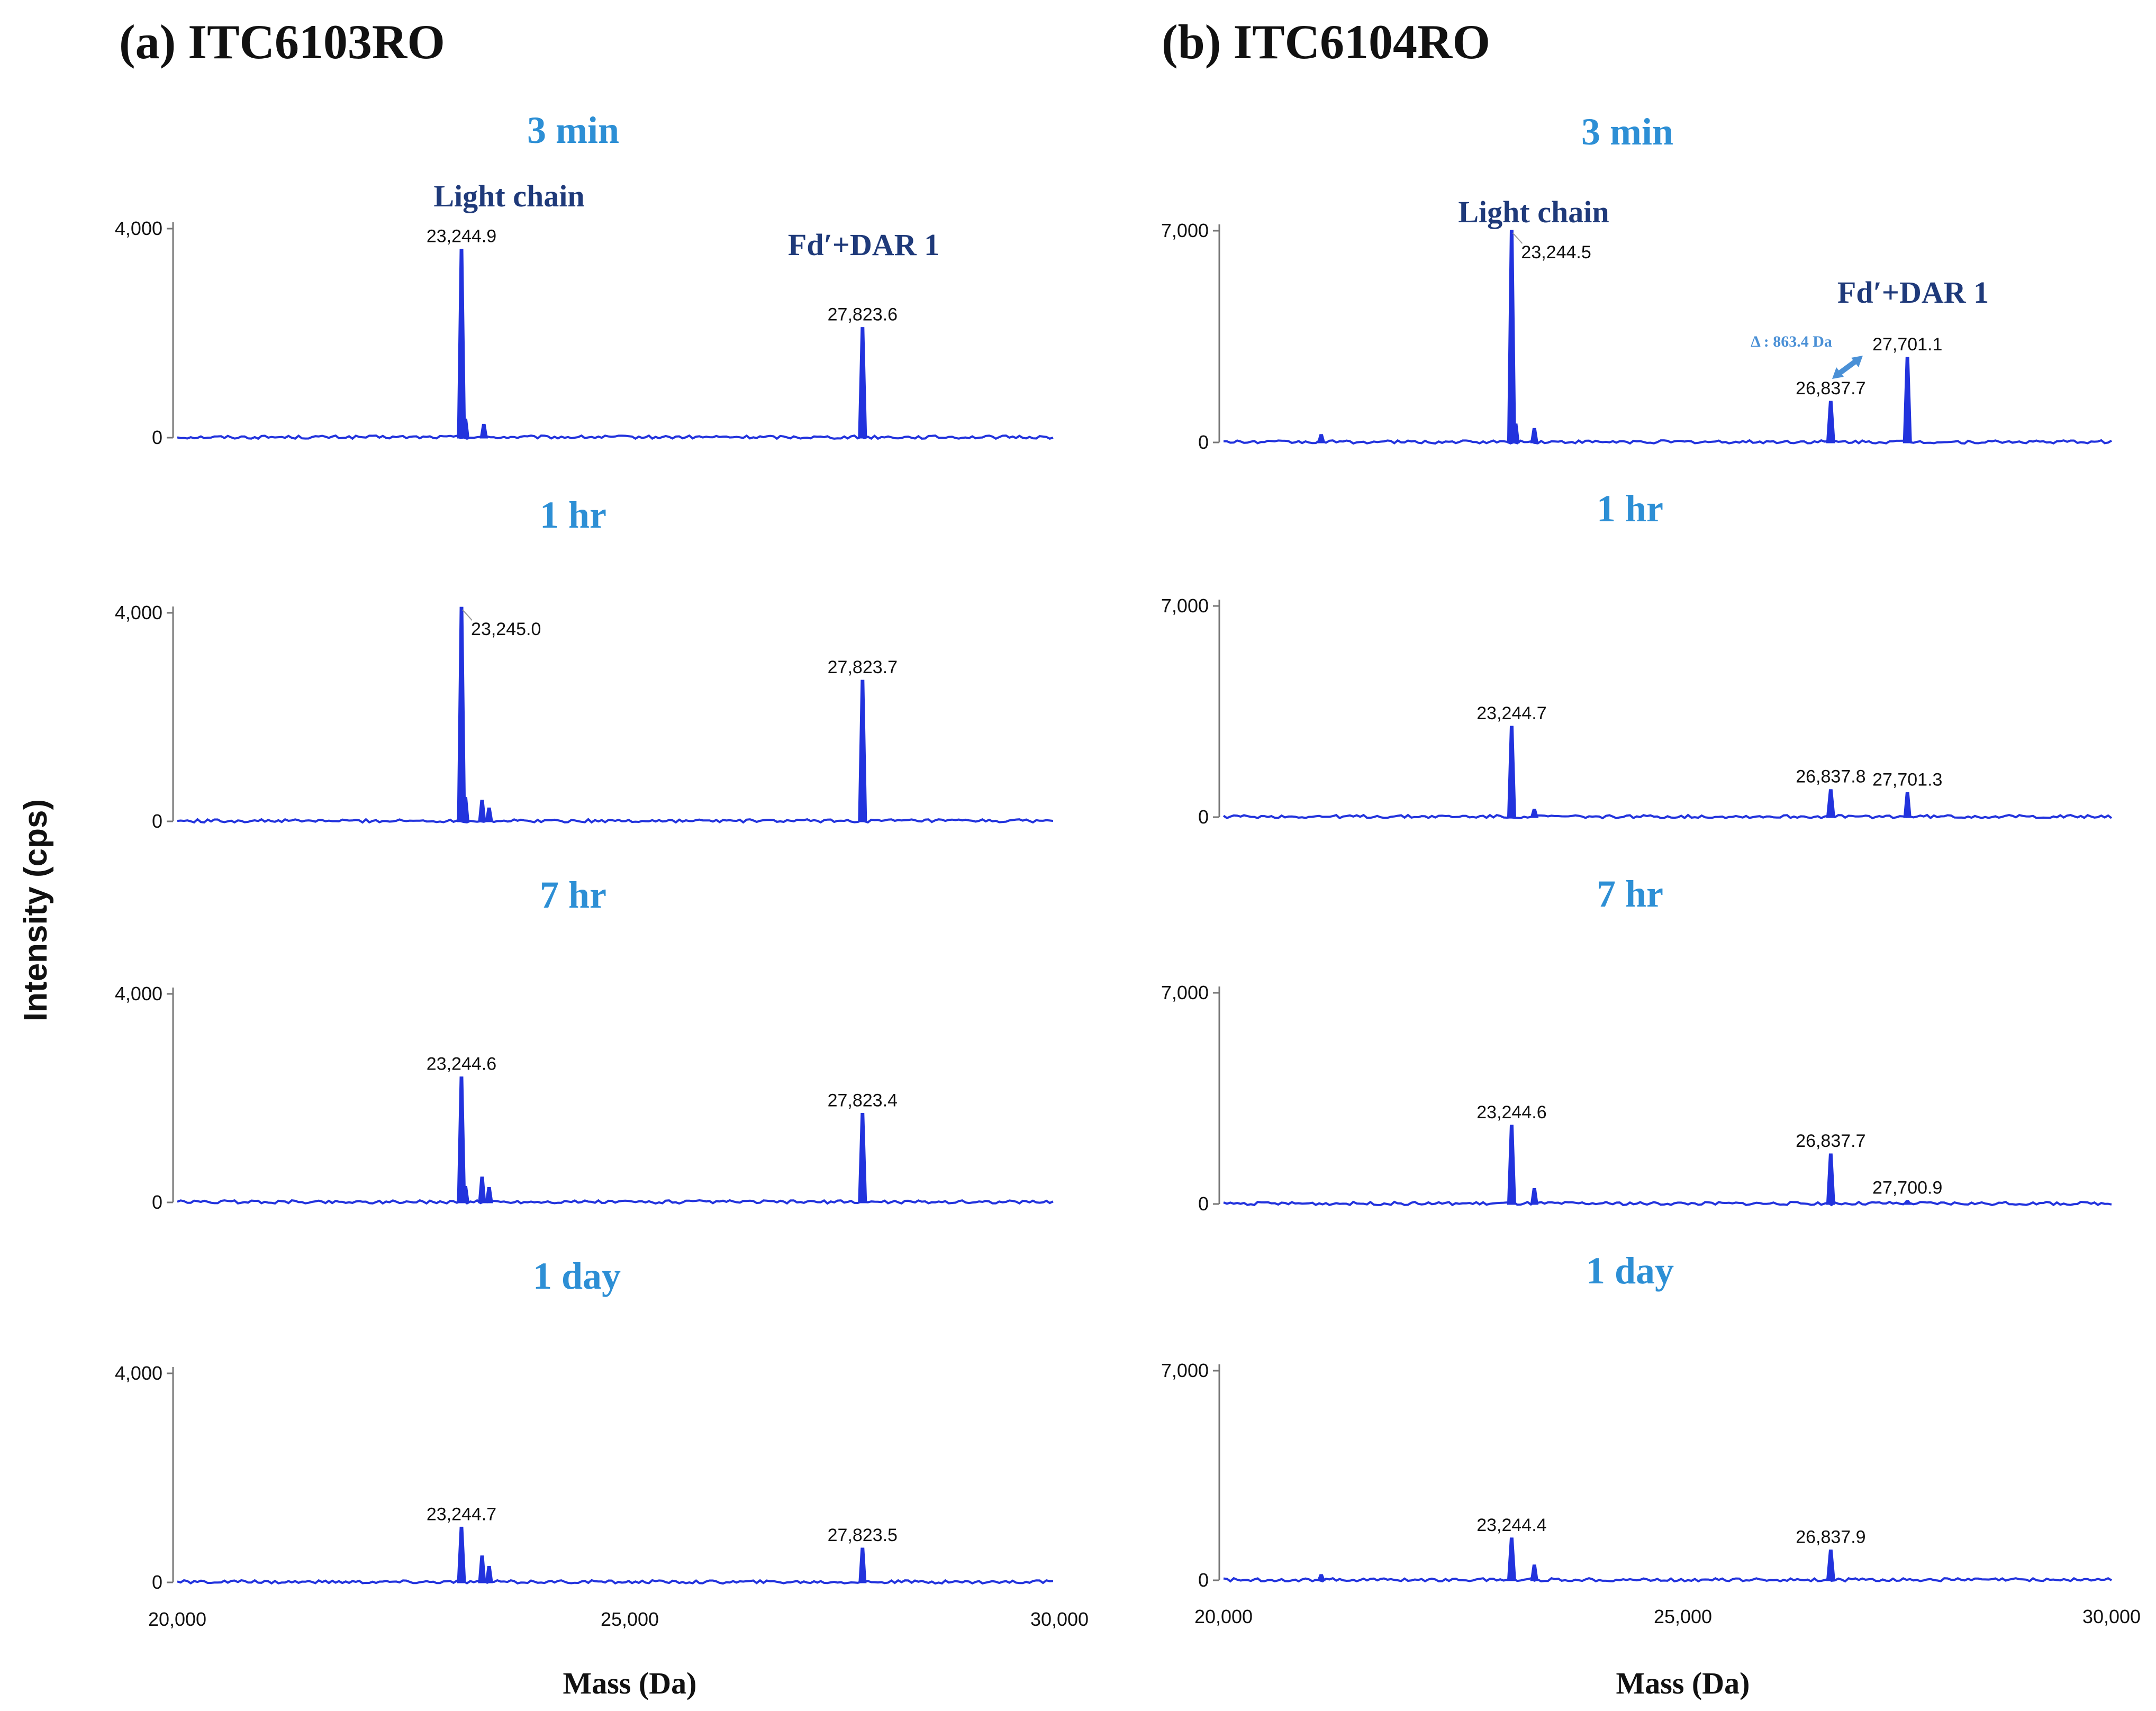 The height and width of the screenshot is (1711, 2156). I want to click on x-tick-a-25000: 25,000, so click(630, 1619).